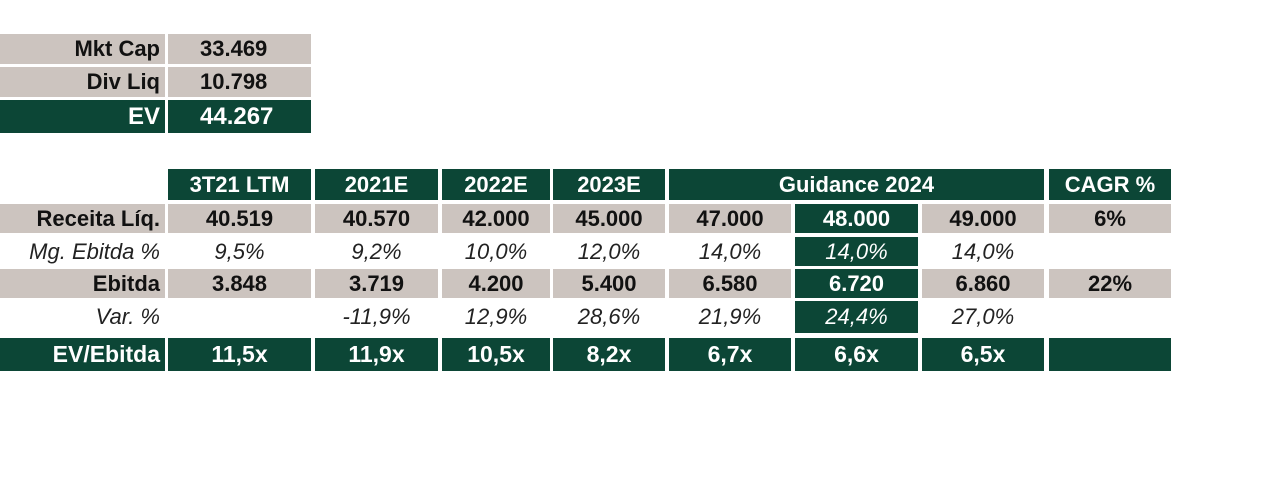 The width and height of the screenshot is (1280, 480). What do you see at coordinates (496, 354) in the screenshot?
I see `table-cell: 10,5x` at bounding box center [496, 354].